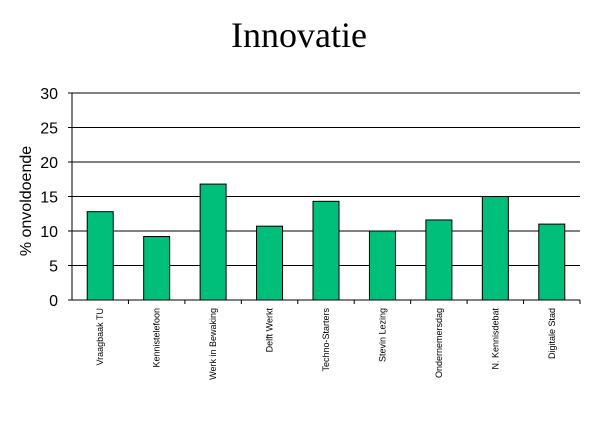  What do you see at coordinates (326, 340) in the screenshot?
I see `x-tick-label: Techno-Starters` at bounding box center [326, 340].